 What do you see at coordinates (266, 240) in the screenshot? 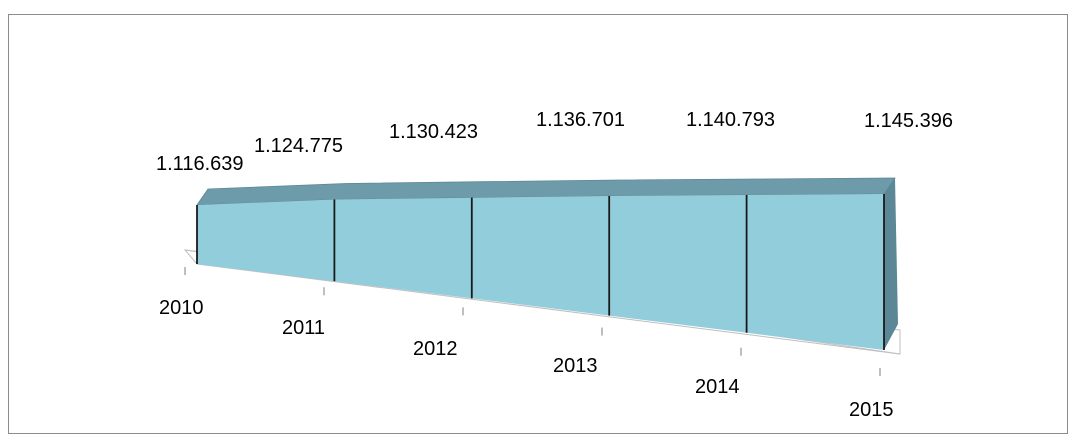
I see `area-segment-2010-2011` at bounding box center [266, 240].